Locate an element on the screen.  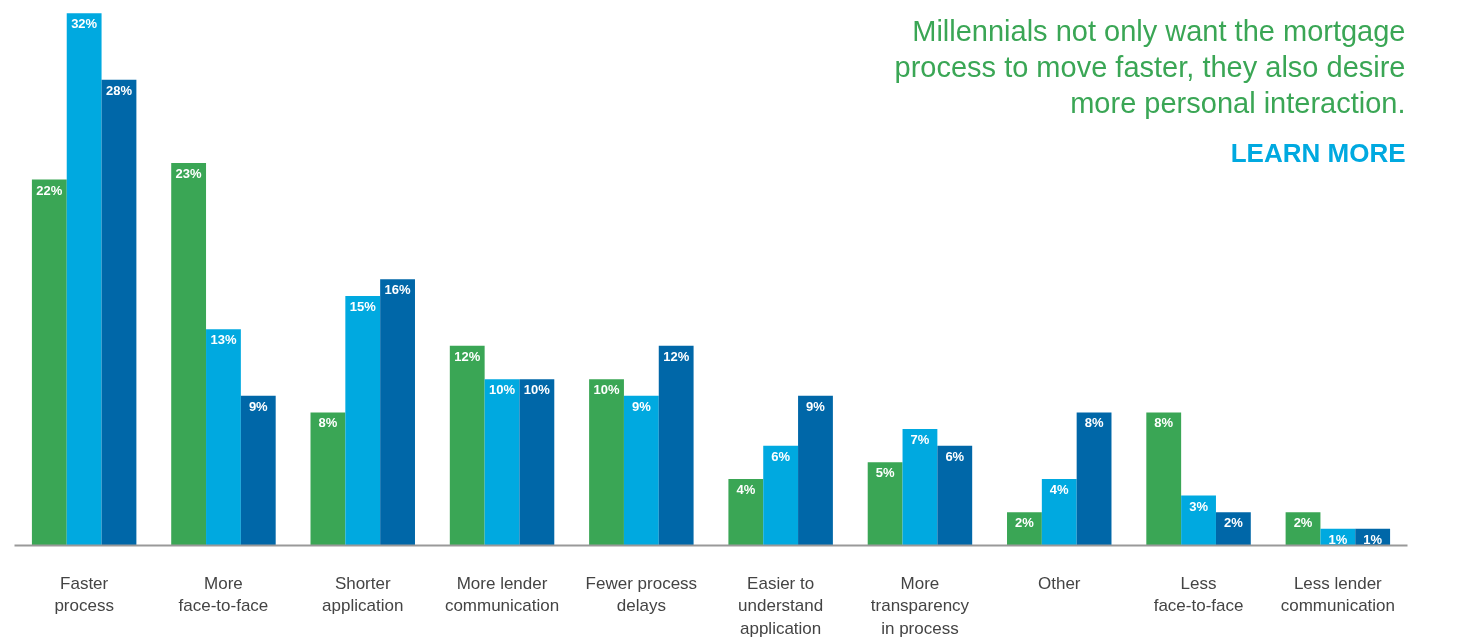
x-tick-label: Easier to understand application is located at coordinates (781, 606).